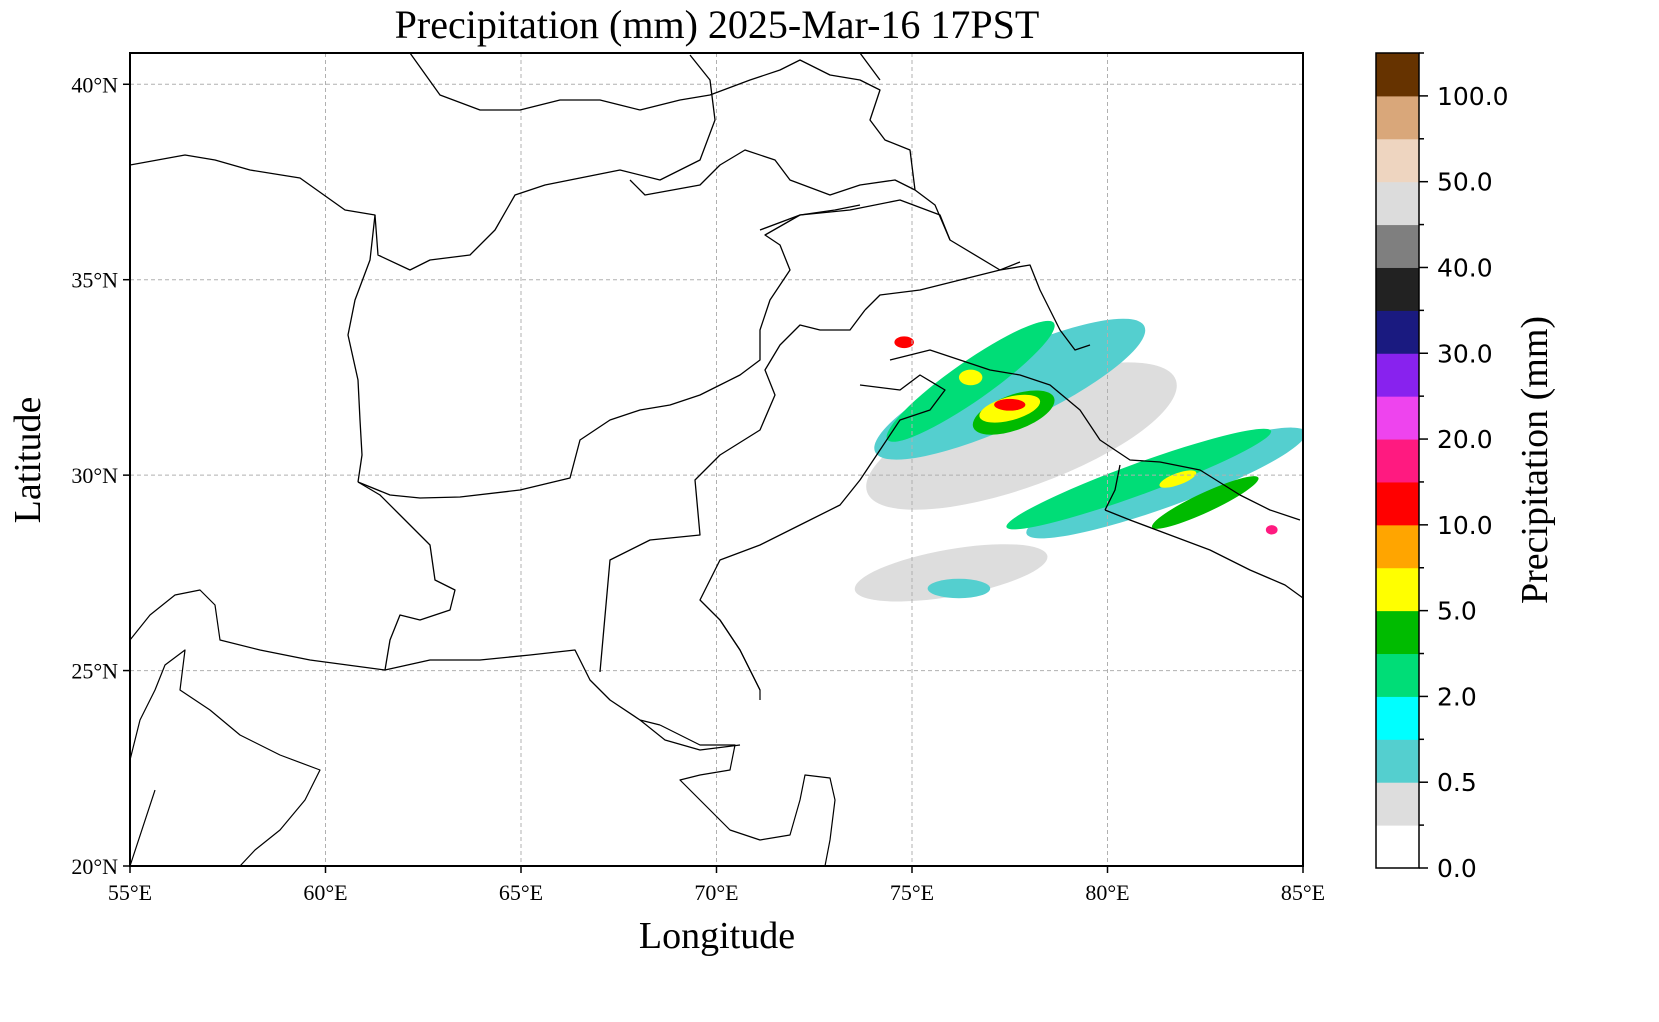  I want to click on x-axis-ticks: 55°E 60°E 65°E 70°E 75°E 80°E 85°E, so click(716, 885).